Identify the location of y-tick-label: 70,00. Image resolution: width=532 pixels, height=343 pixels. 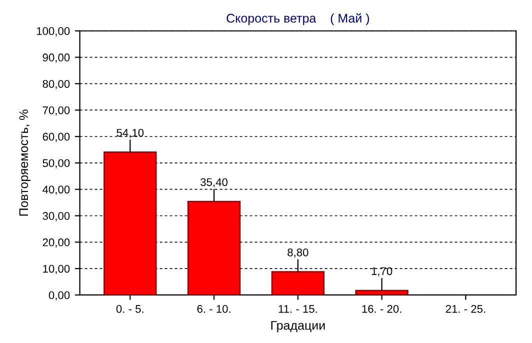
(56, 111).